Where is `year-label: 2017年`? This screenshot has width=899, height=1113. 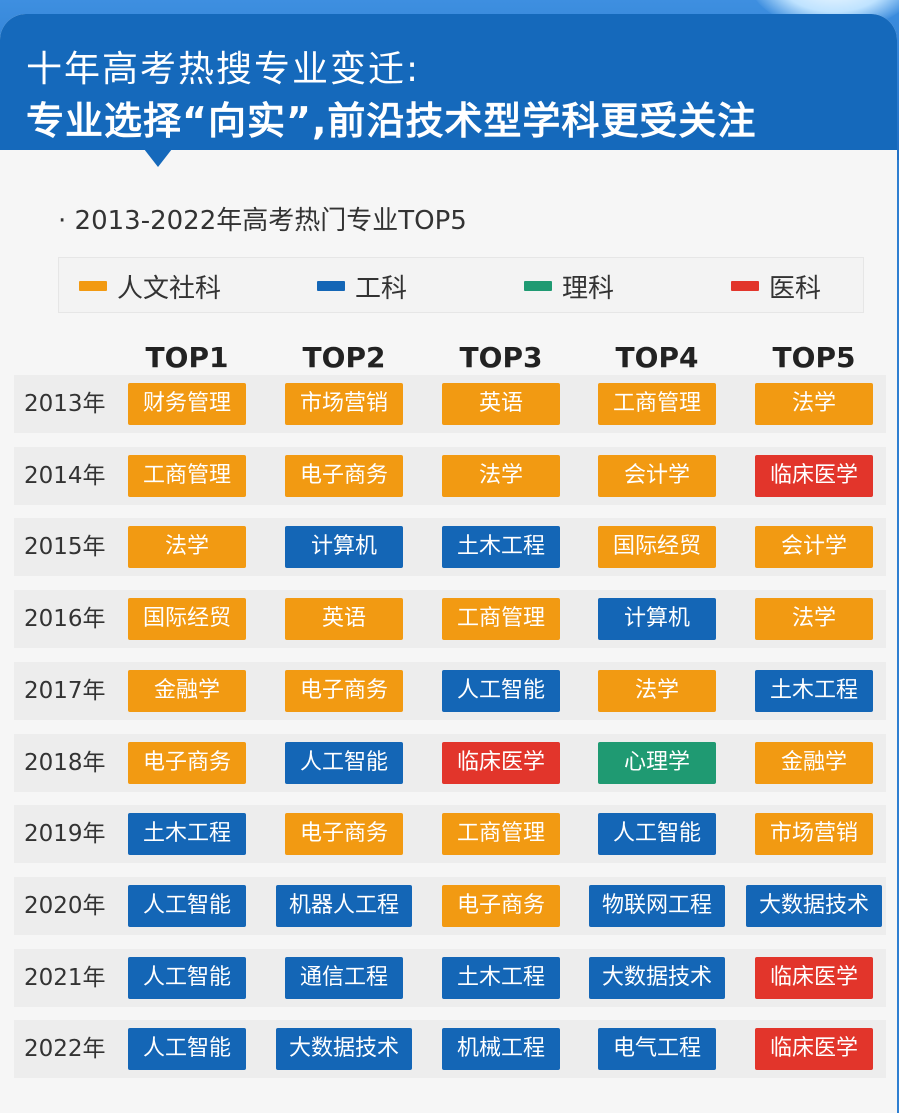 year-label: 2017年 is located at coordinates (65, 691).